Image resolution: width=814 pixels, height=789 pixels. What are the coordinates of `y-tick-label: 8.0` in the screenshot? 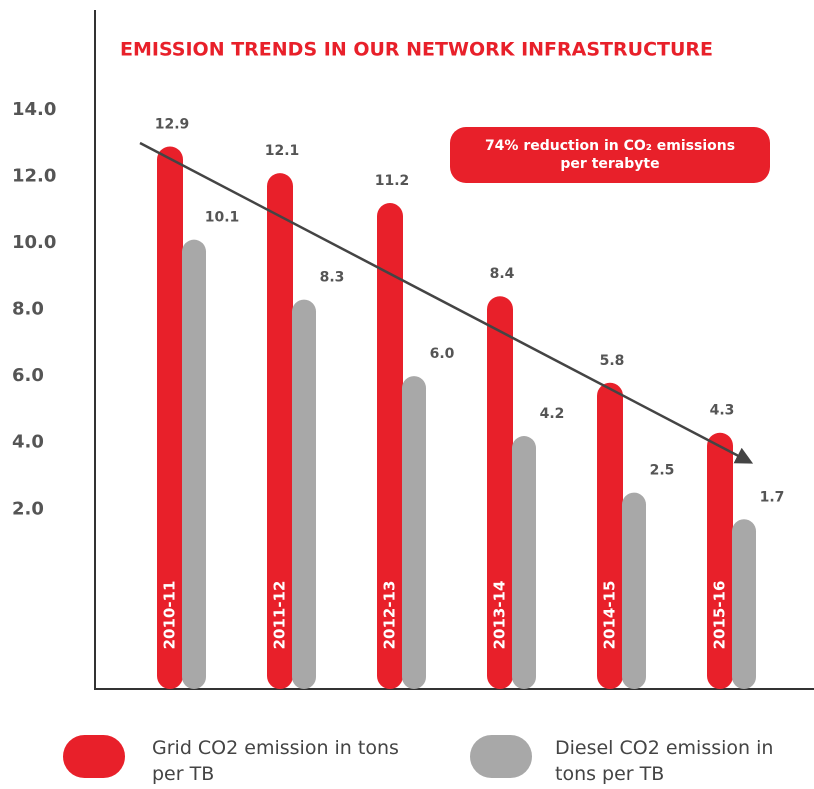 It's located at (28, 309).